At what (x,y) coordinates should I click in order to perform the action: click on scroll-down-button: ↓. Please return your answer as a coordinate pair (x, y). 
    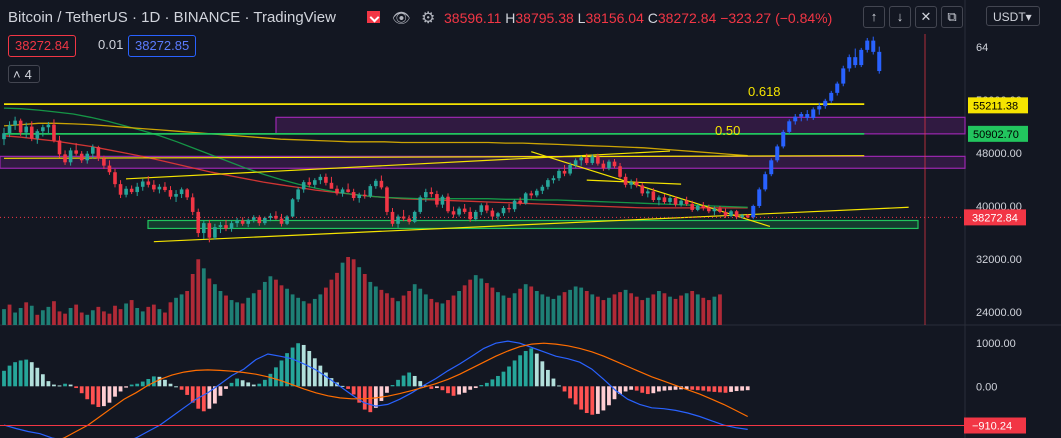
    Looking at the image, I should click on (900, 17).